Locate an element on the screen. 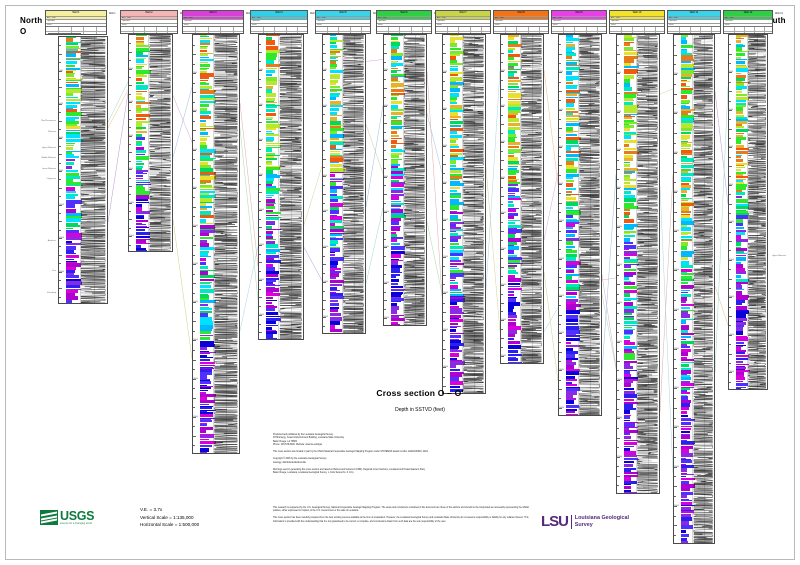  depth-scale: 2000 4000 6000 8000 10000 12000 14000 is located at coordinates (61, 170).